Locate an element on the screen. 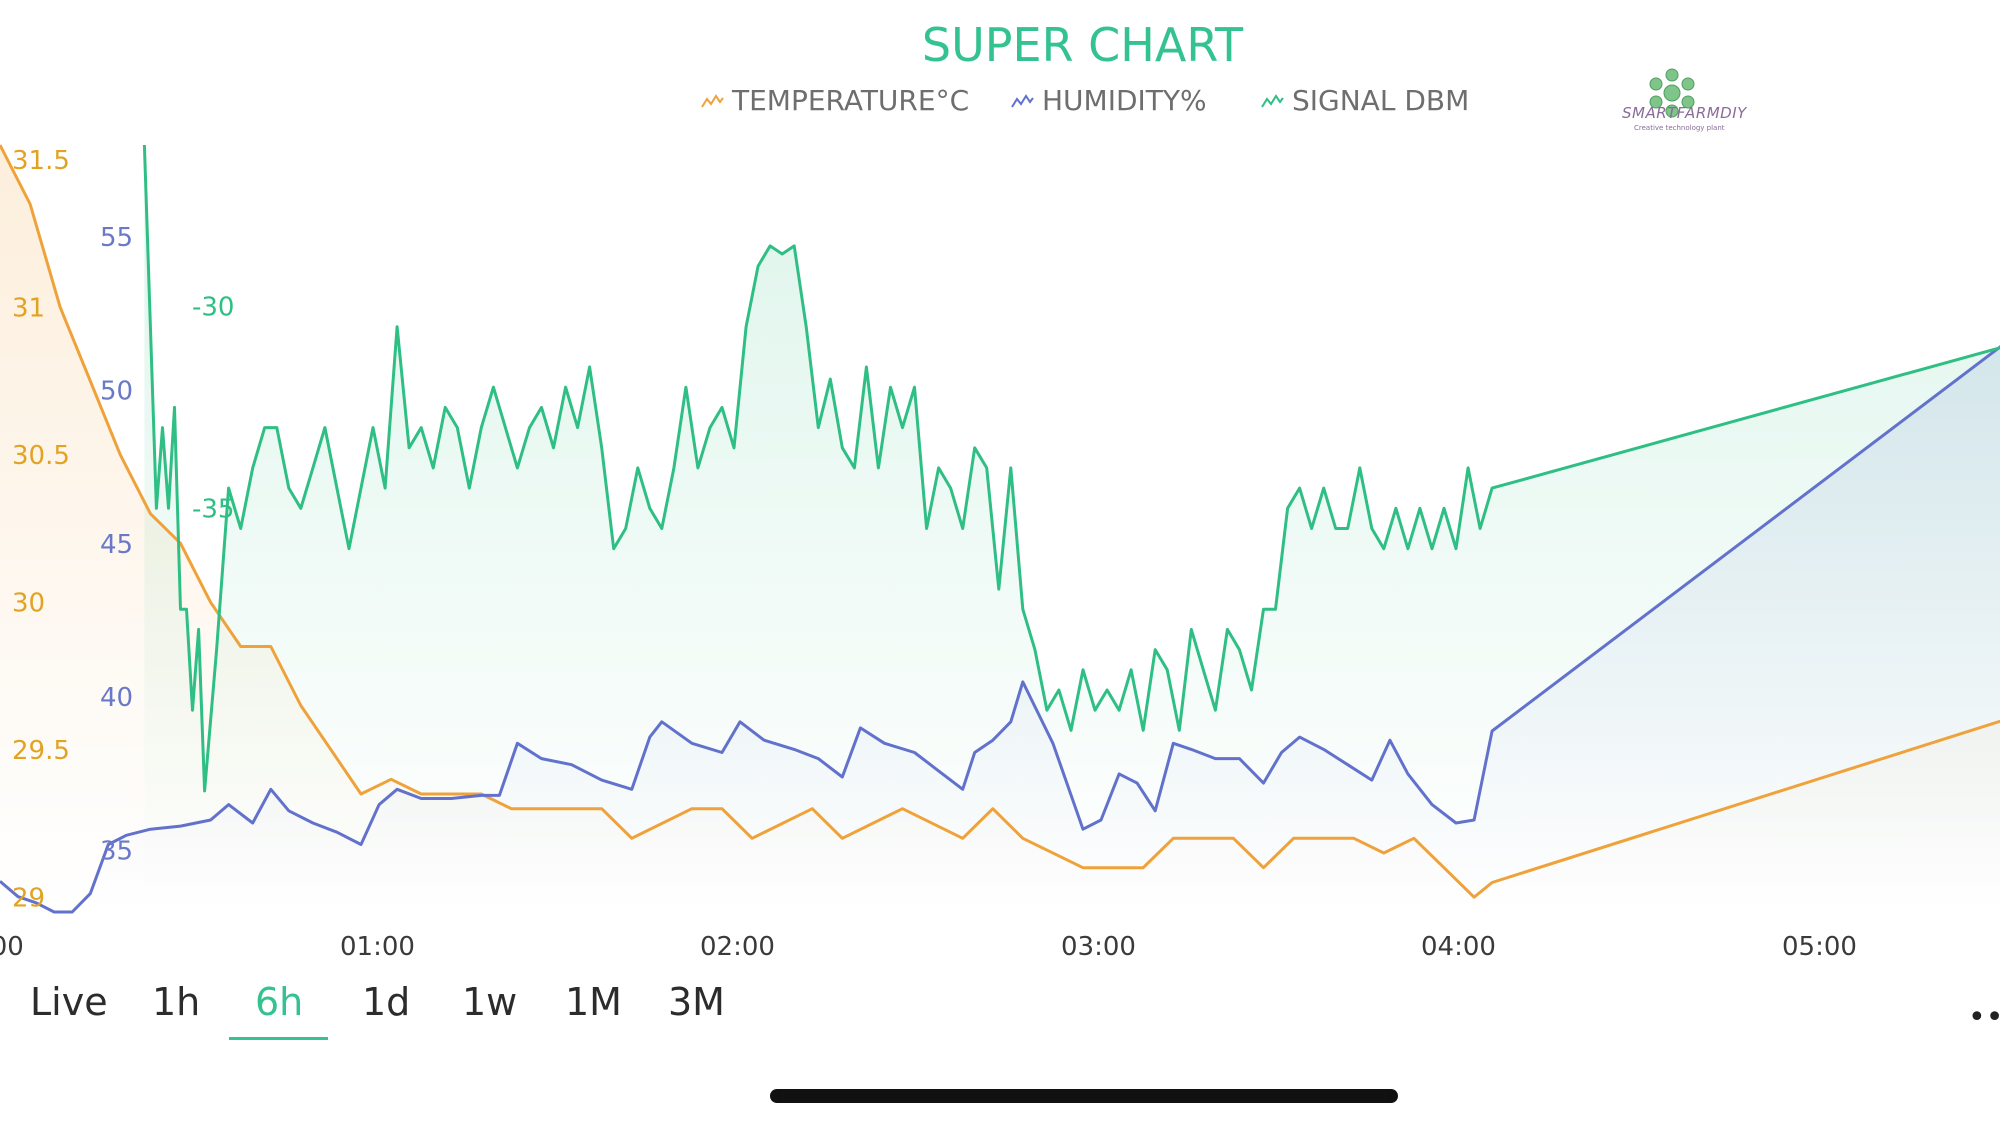 This screenshot has width=2000, height=1125. range-tab-3m: 3M is located at coordinates (696, 1002).